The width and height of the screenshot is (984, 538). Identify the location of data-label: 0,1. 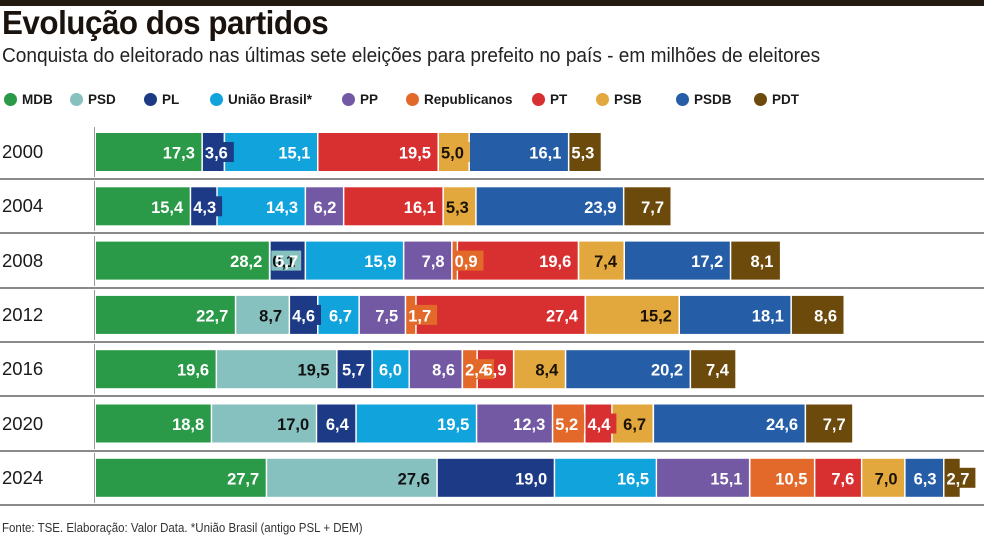
(283, 262).